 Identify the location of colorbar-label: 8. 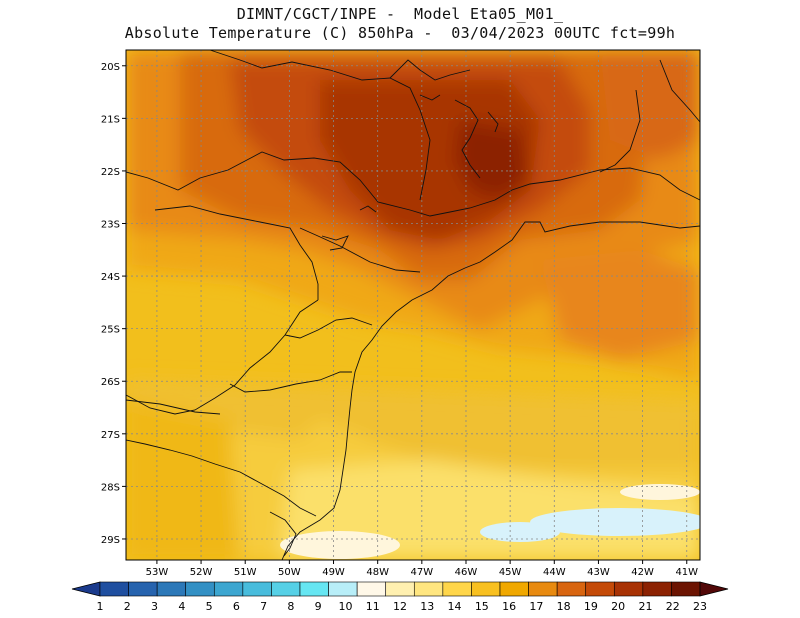
(290, 606).